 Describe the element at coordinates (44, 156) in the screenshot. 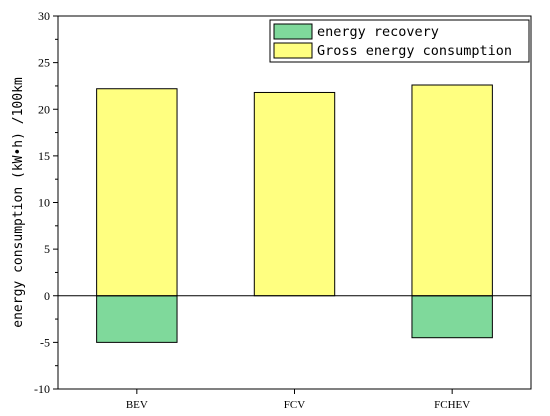

I see `y-tick-label: 15` at that location.